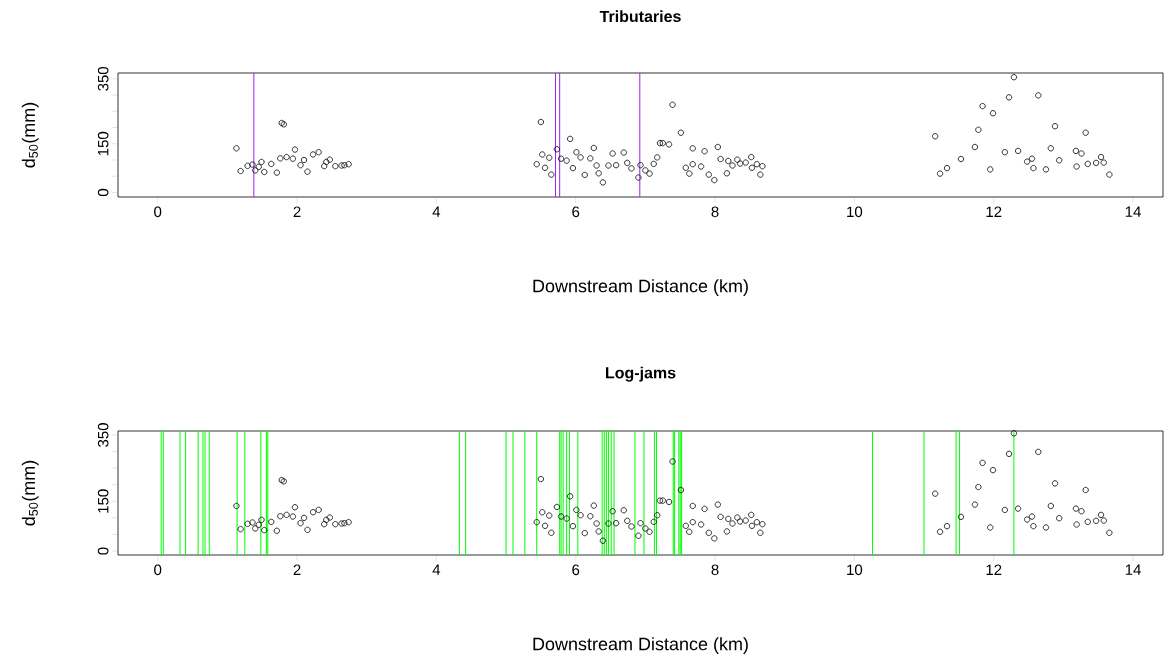 The width and height of the screenshot is (1165, 666). What do you see at coordinates (641, 374) in the screenshot?
I see `chart-title: Log-jams` at bounding box center [641, 374].